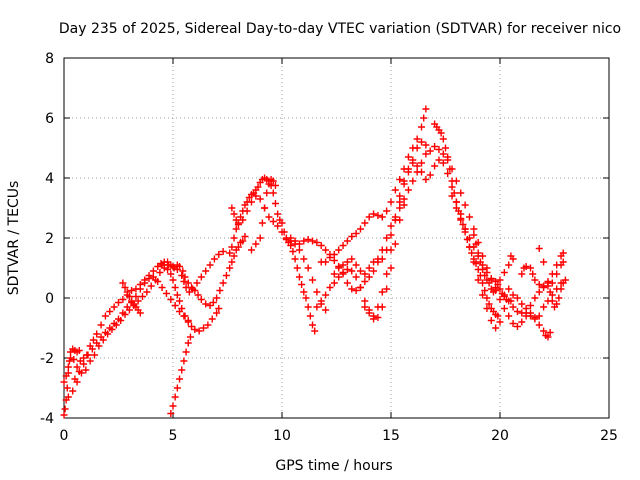 The image size is (640, 480). I want to click on x-tick-label: 5, so click(173, 436).